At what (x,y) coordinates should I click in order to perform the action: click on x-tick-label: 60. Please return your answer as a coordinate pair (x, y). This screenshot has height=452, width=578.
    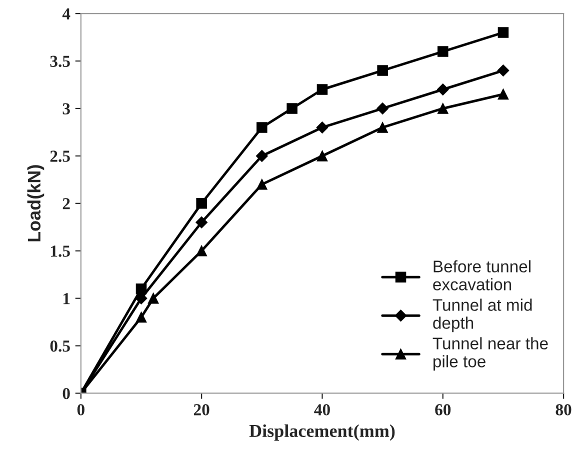
    Looking at the image, I should click on (443, 410).